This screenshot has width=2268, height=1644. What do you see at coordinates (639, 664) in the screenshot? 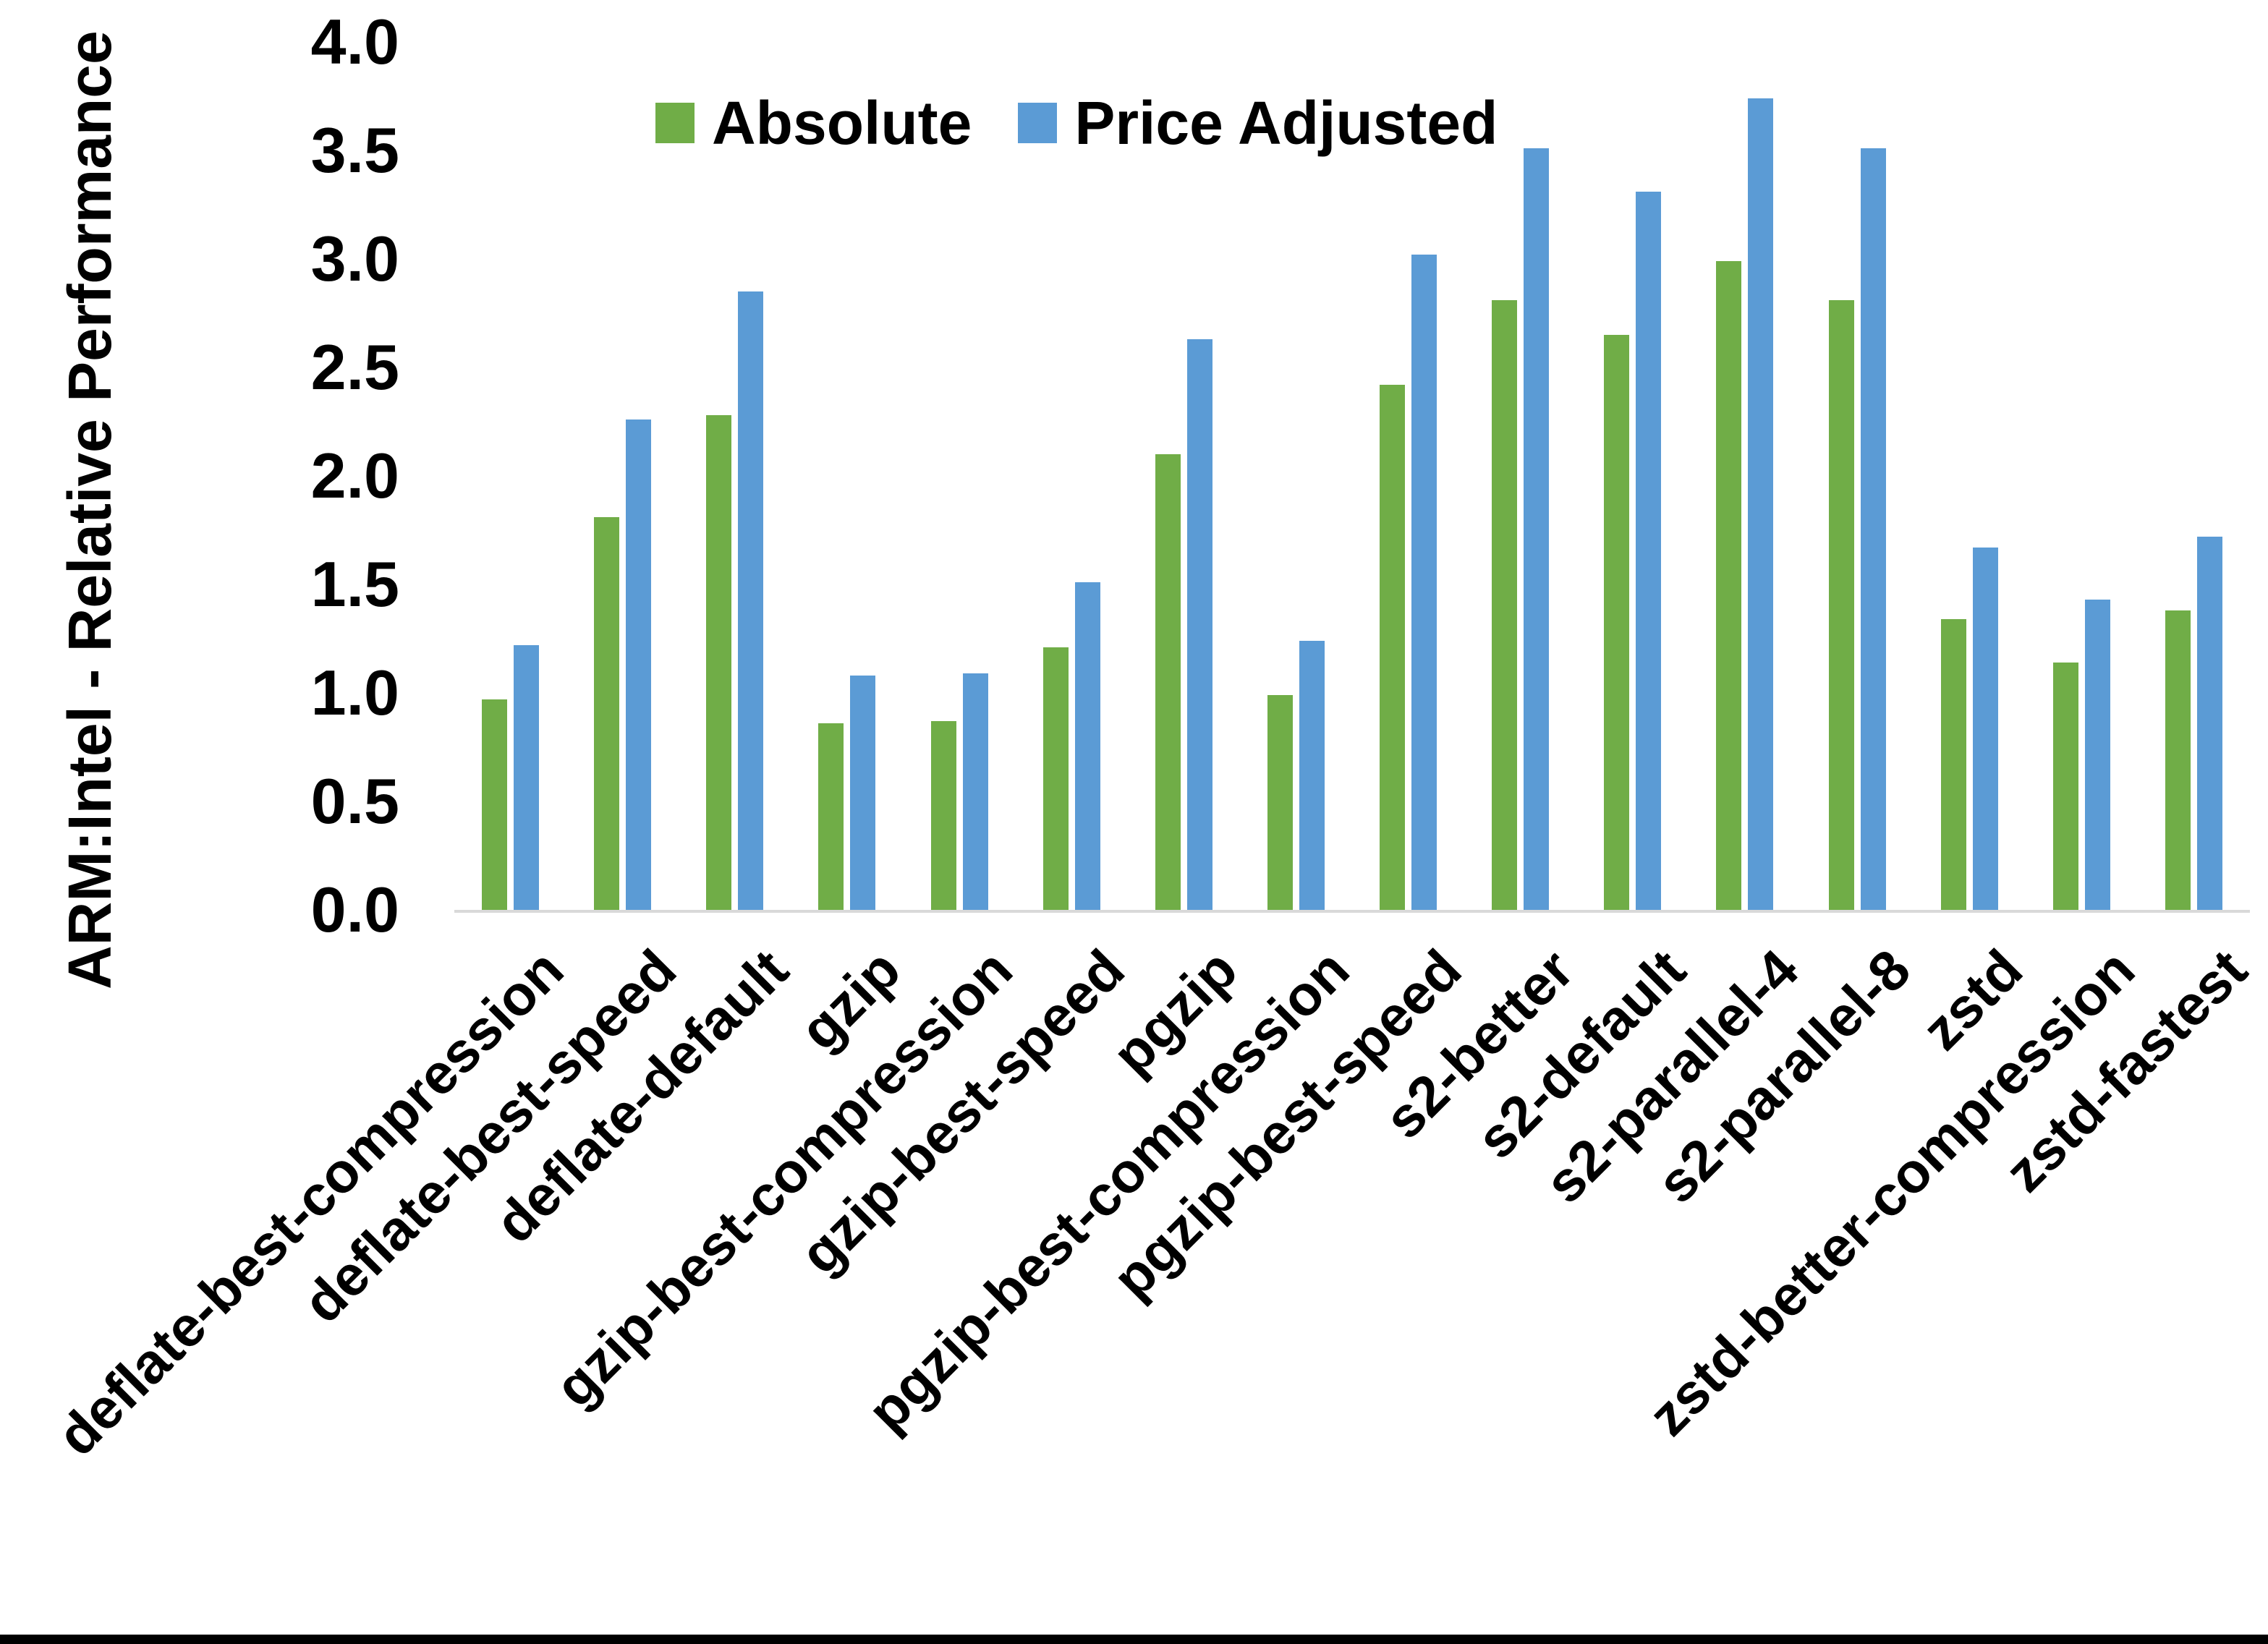
I see `bar-price-adjusted-deflate-best-speed` at bounding box center [639, 664].